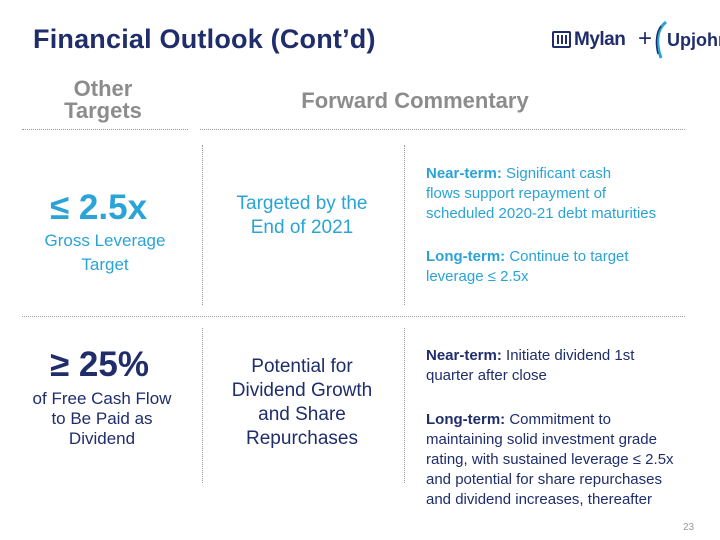  What do you see at coordinates (645, 38) in the screenshot?
I see `logo-plus: +` at bounding box center [645, 38].